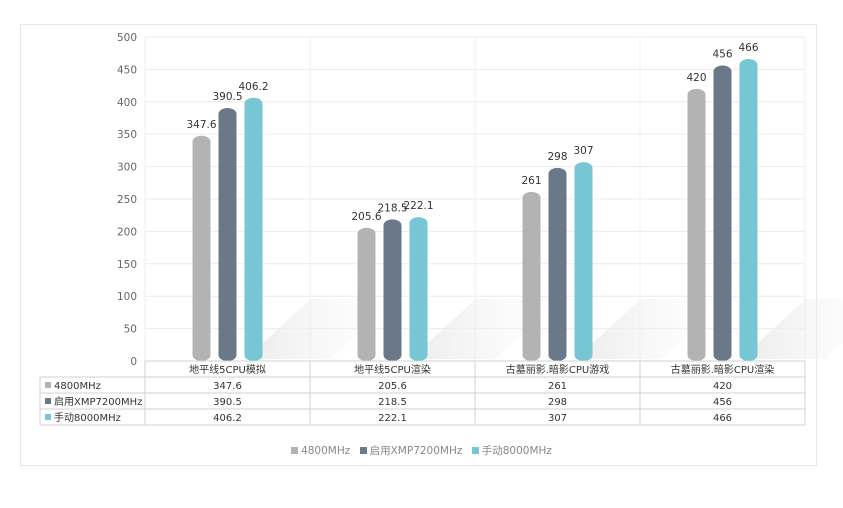 The height and width of the screenshot is (508, 843). I want to click on data-label: 347.6, so click(201, 125).